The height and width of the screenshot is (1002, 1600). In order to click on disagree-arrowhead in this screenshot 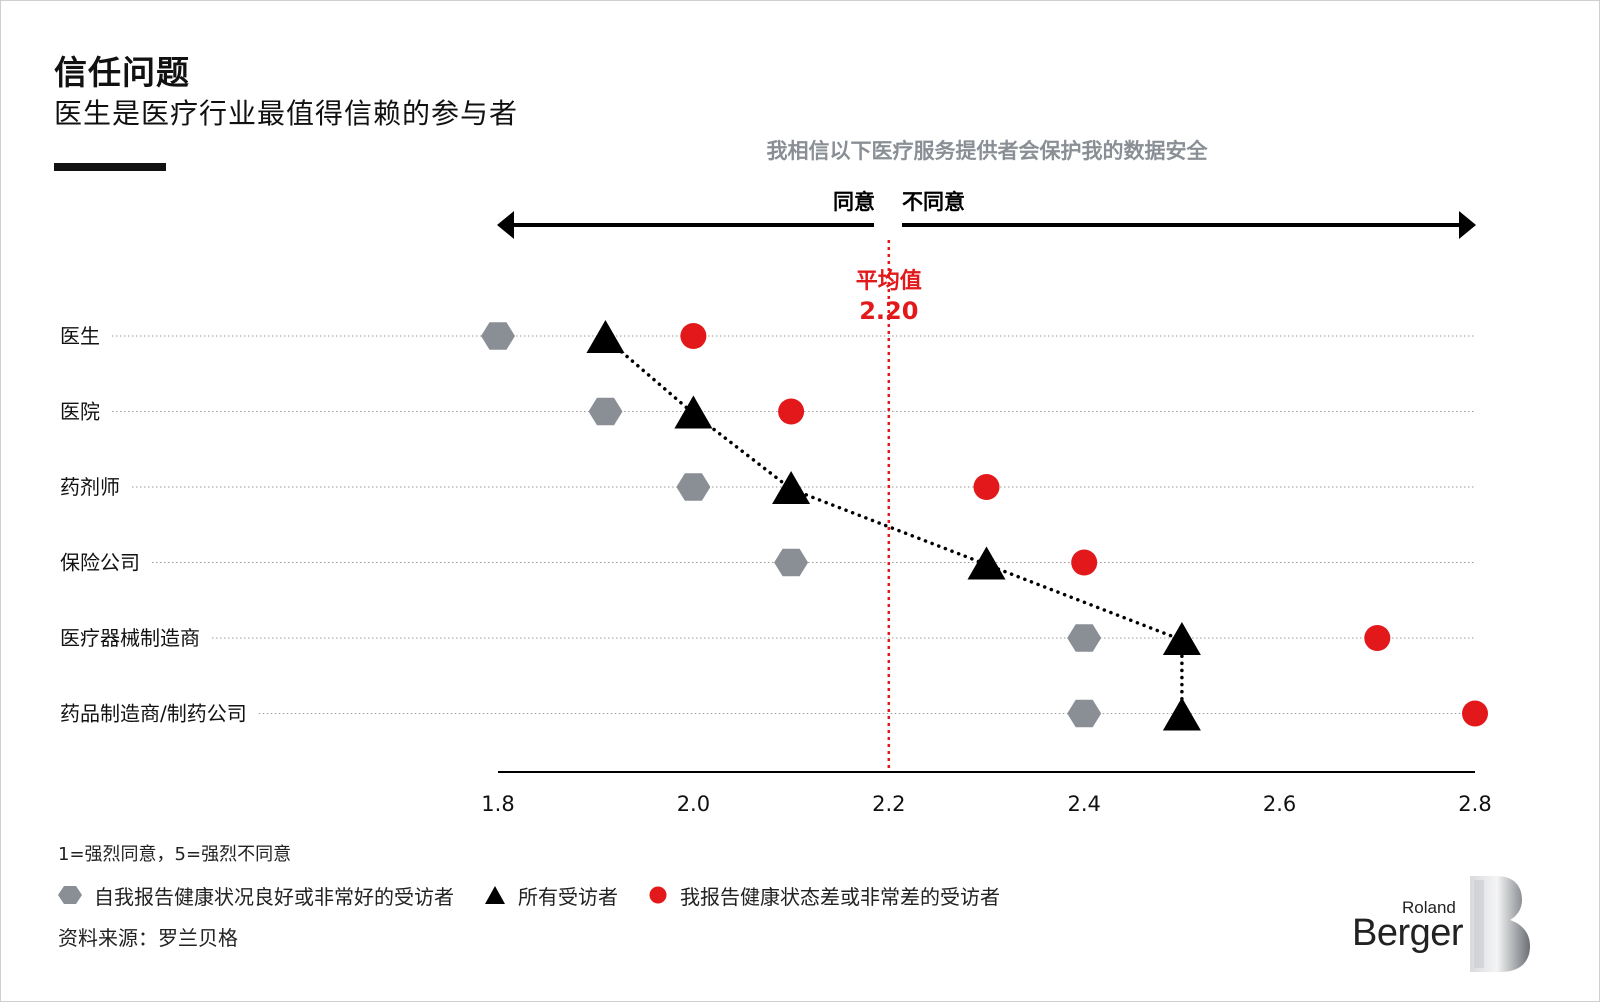, I will do `click(1467, 225)`.